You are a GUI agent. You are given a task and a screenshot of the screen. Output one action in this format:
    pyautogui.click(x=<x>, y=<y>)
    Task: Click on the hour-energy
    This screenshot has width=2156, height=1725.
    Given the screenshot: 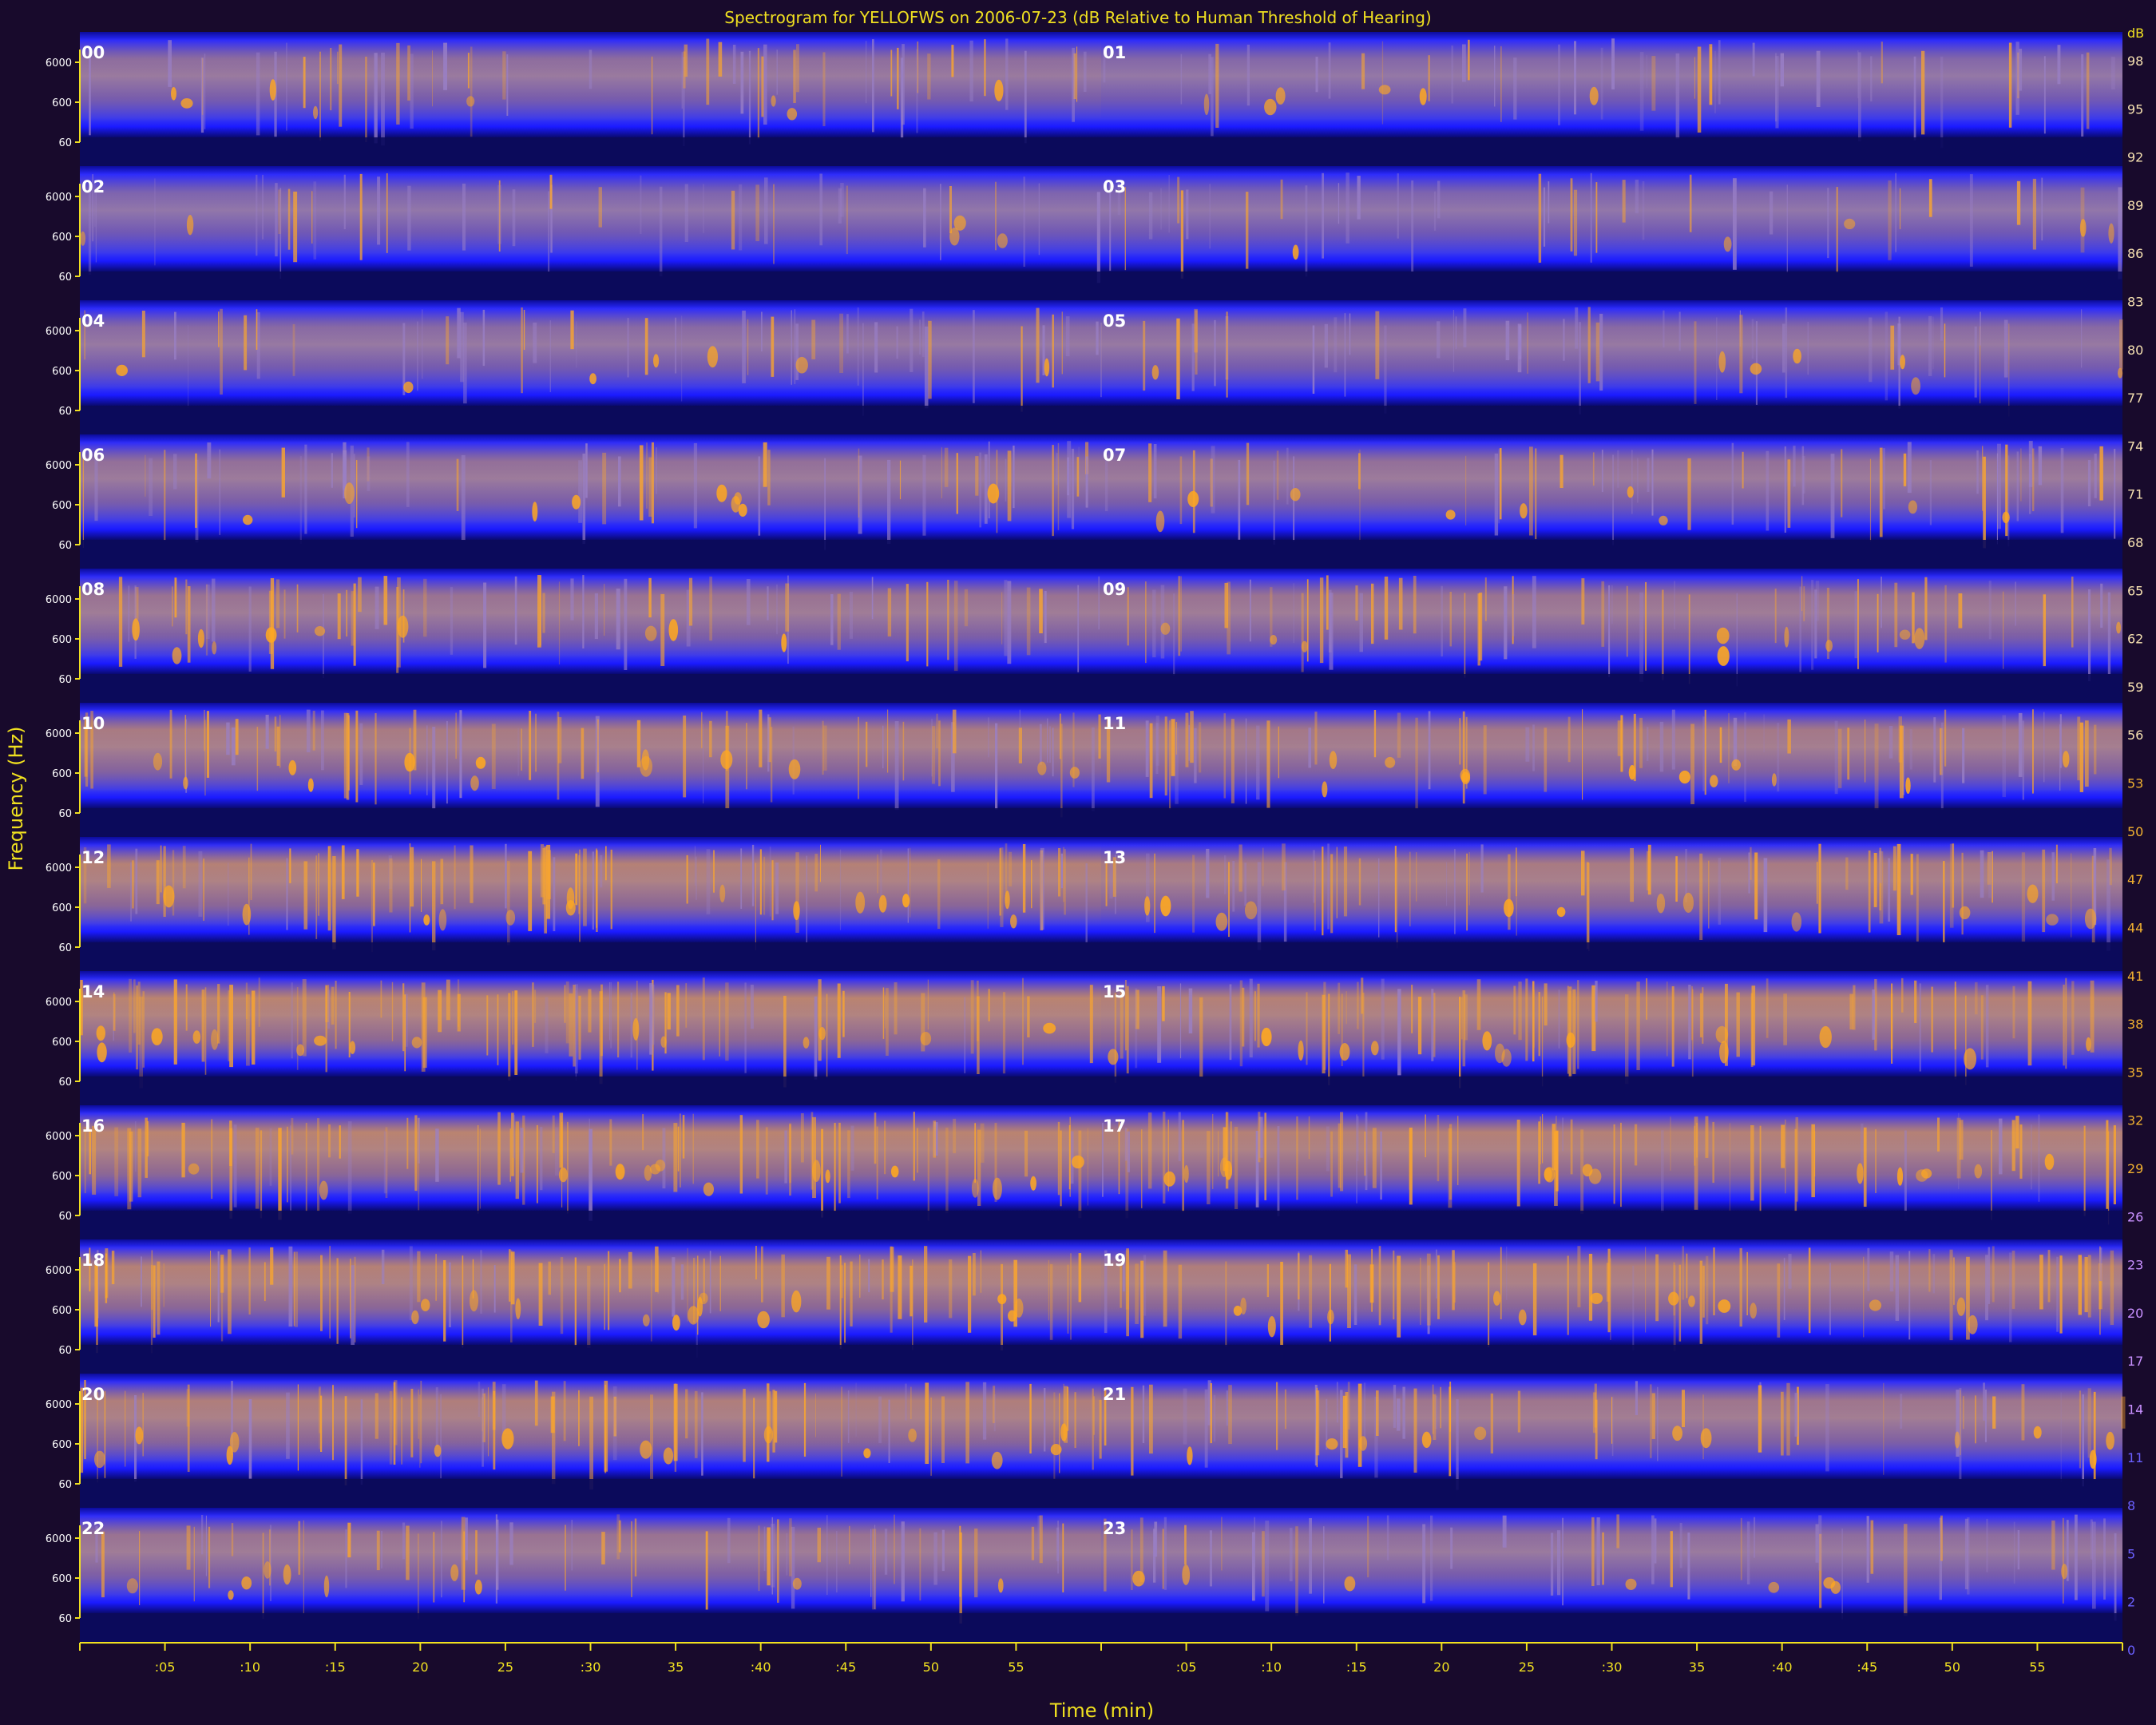 What is the action you would take?
    pyautogui.click(x=590, y=1020)
    